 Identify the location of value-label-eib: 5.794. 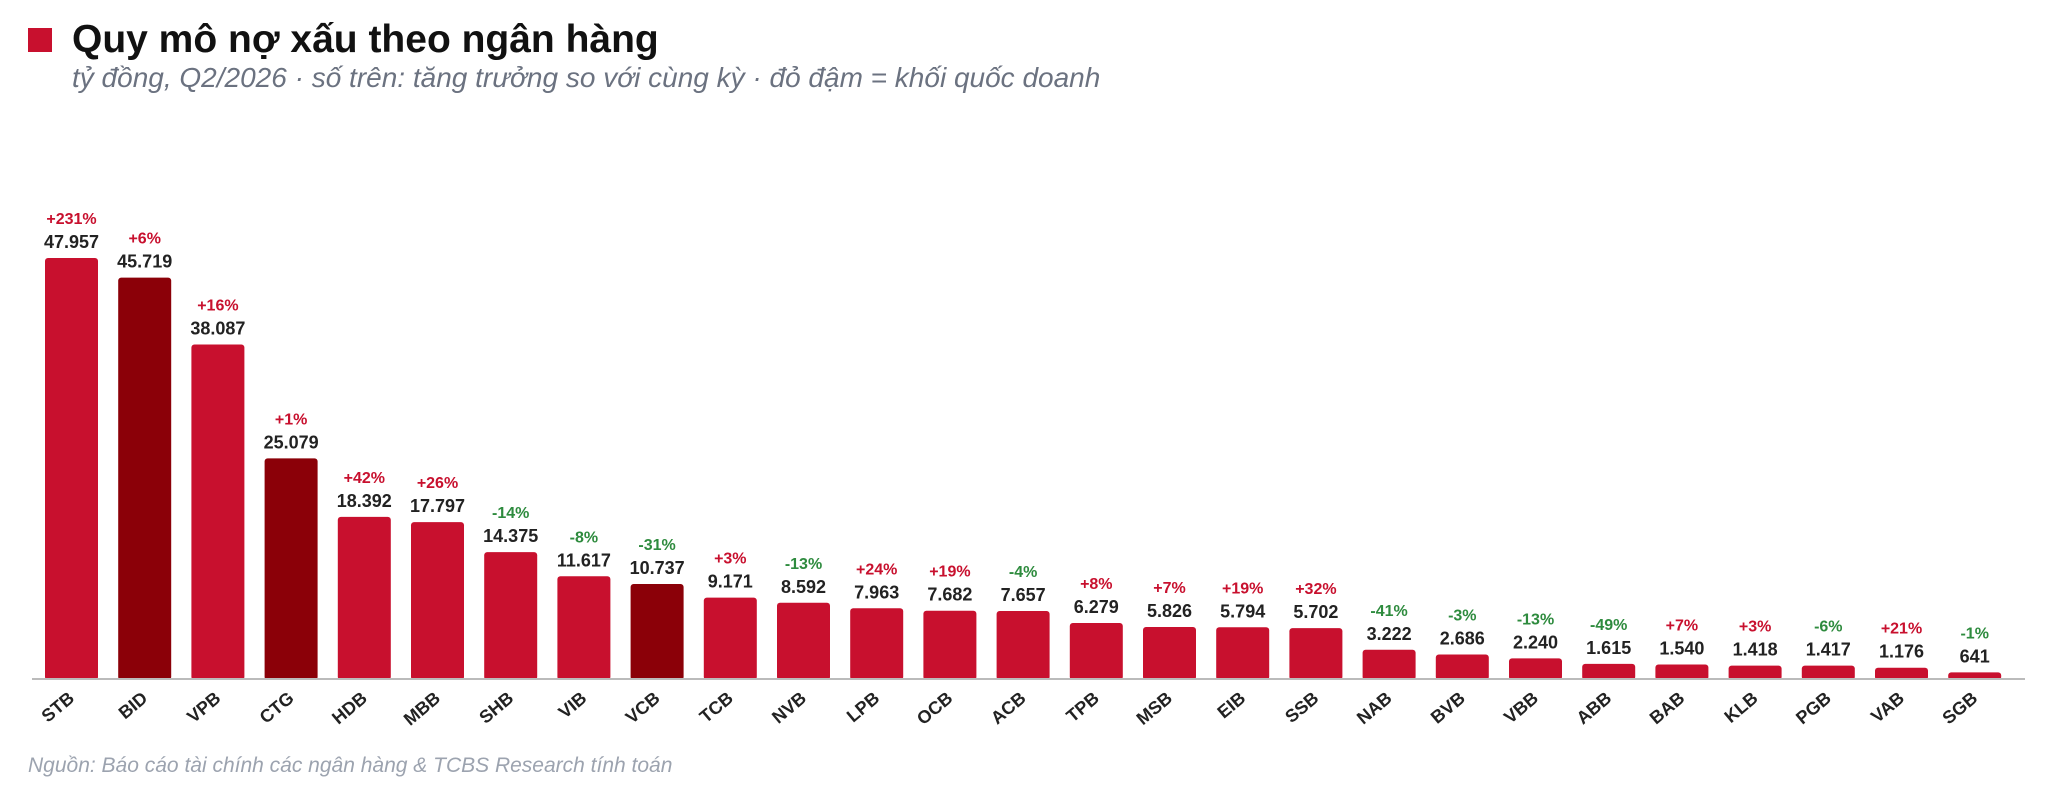
(1242, 611).